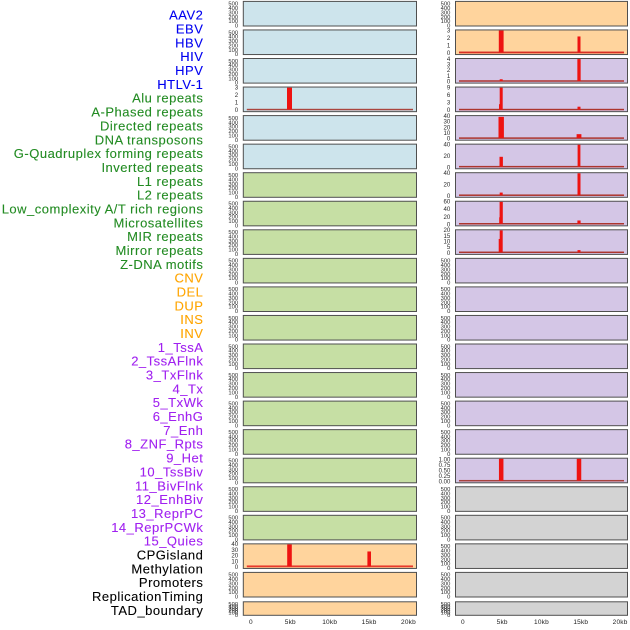  What do you see at coordinates (169, 499) in the screenshot?
I see `svg-text: 12_EnhBiv` at bounding box center [169, 499].